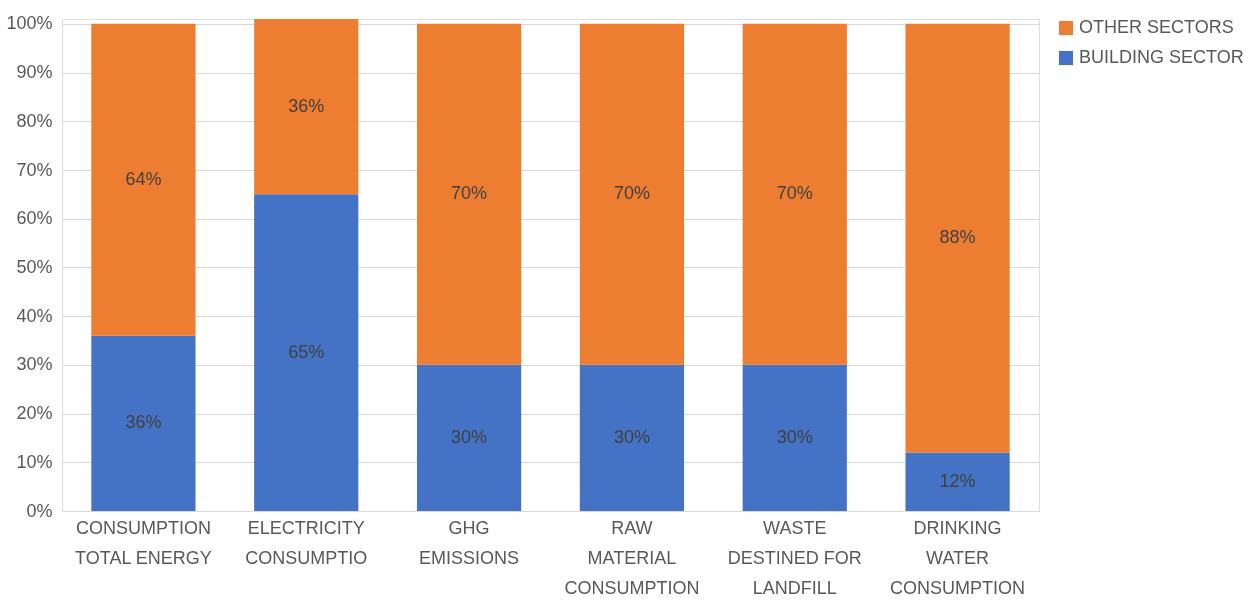  I want to click on data-label: 64%, so click(143, 178).